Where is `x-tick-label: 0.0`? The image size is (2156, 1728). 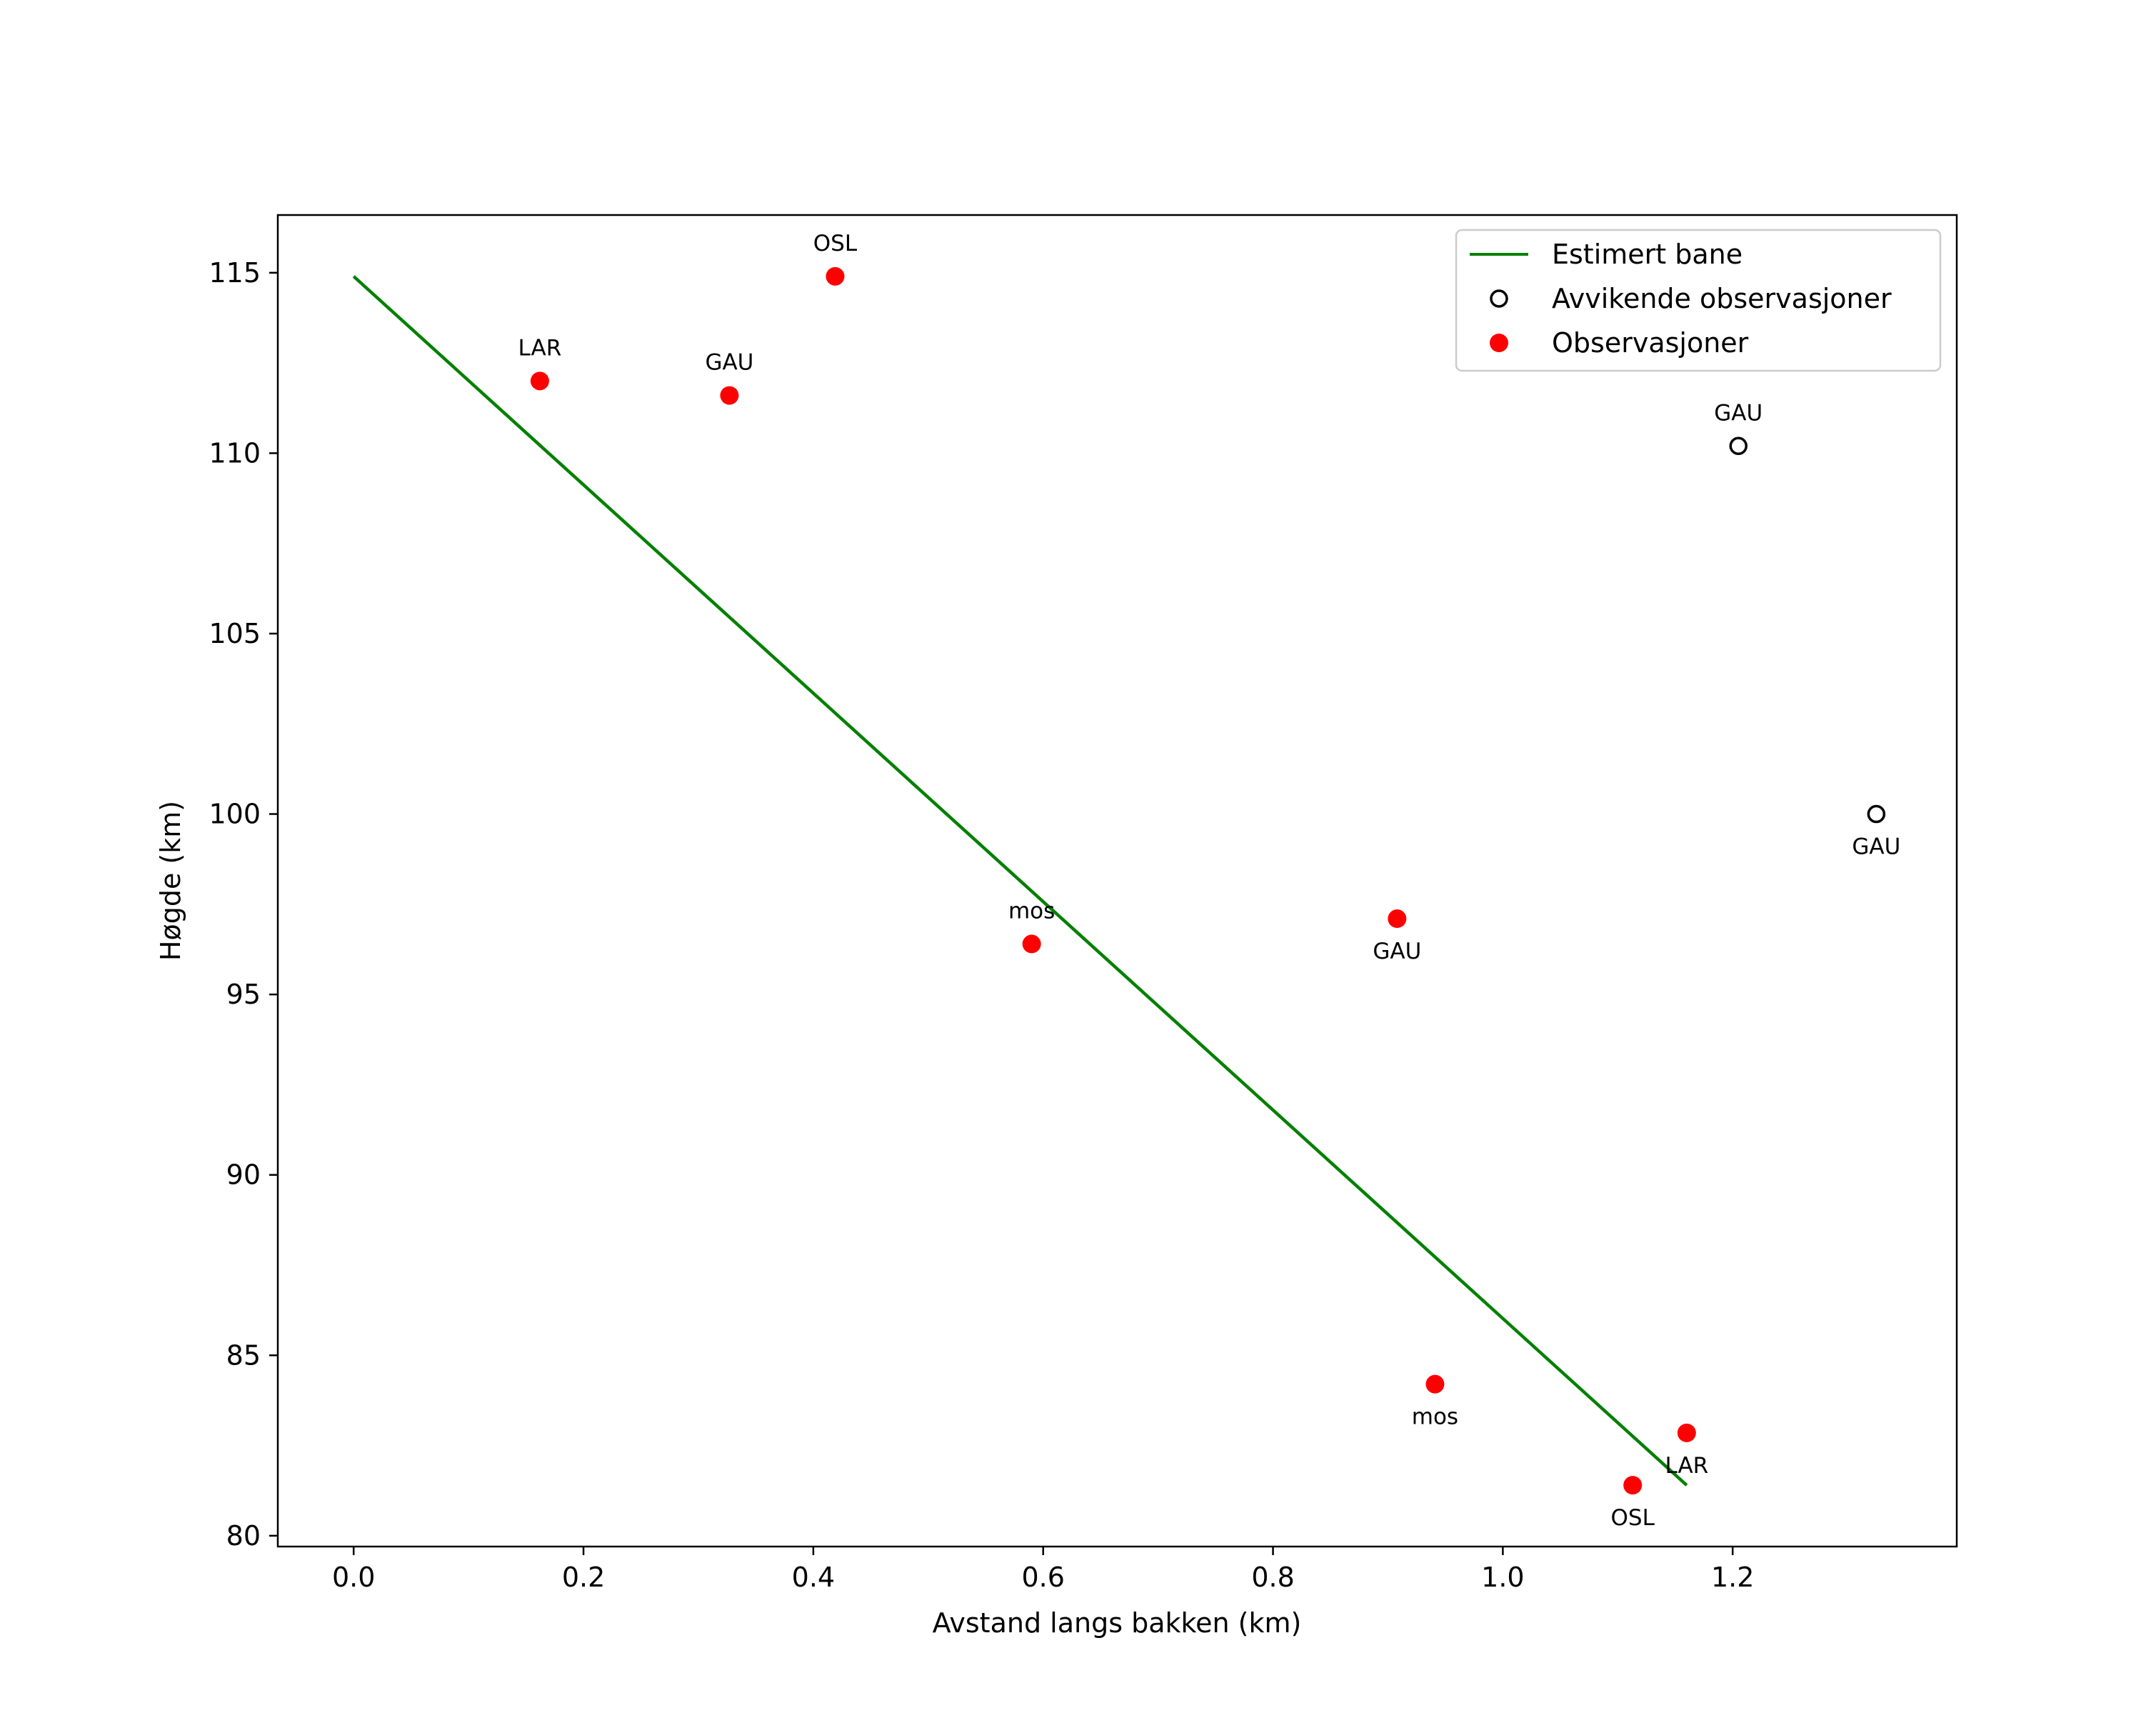
x-tick-label: 0.0 is located at coordinates (354, 1578).